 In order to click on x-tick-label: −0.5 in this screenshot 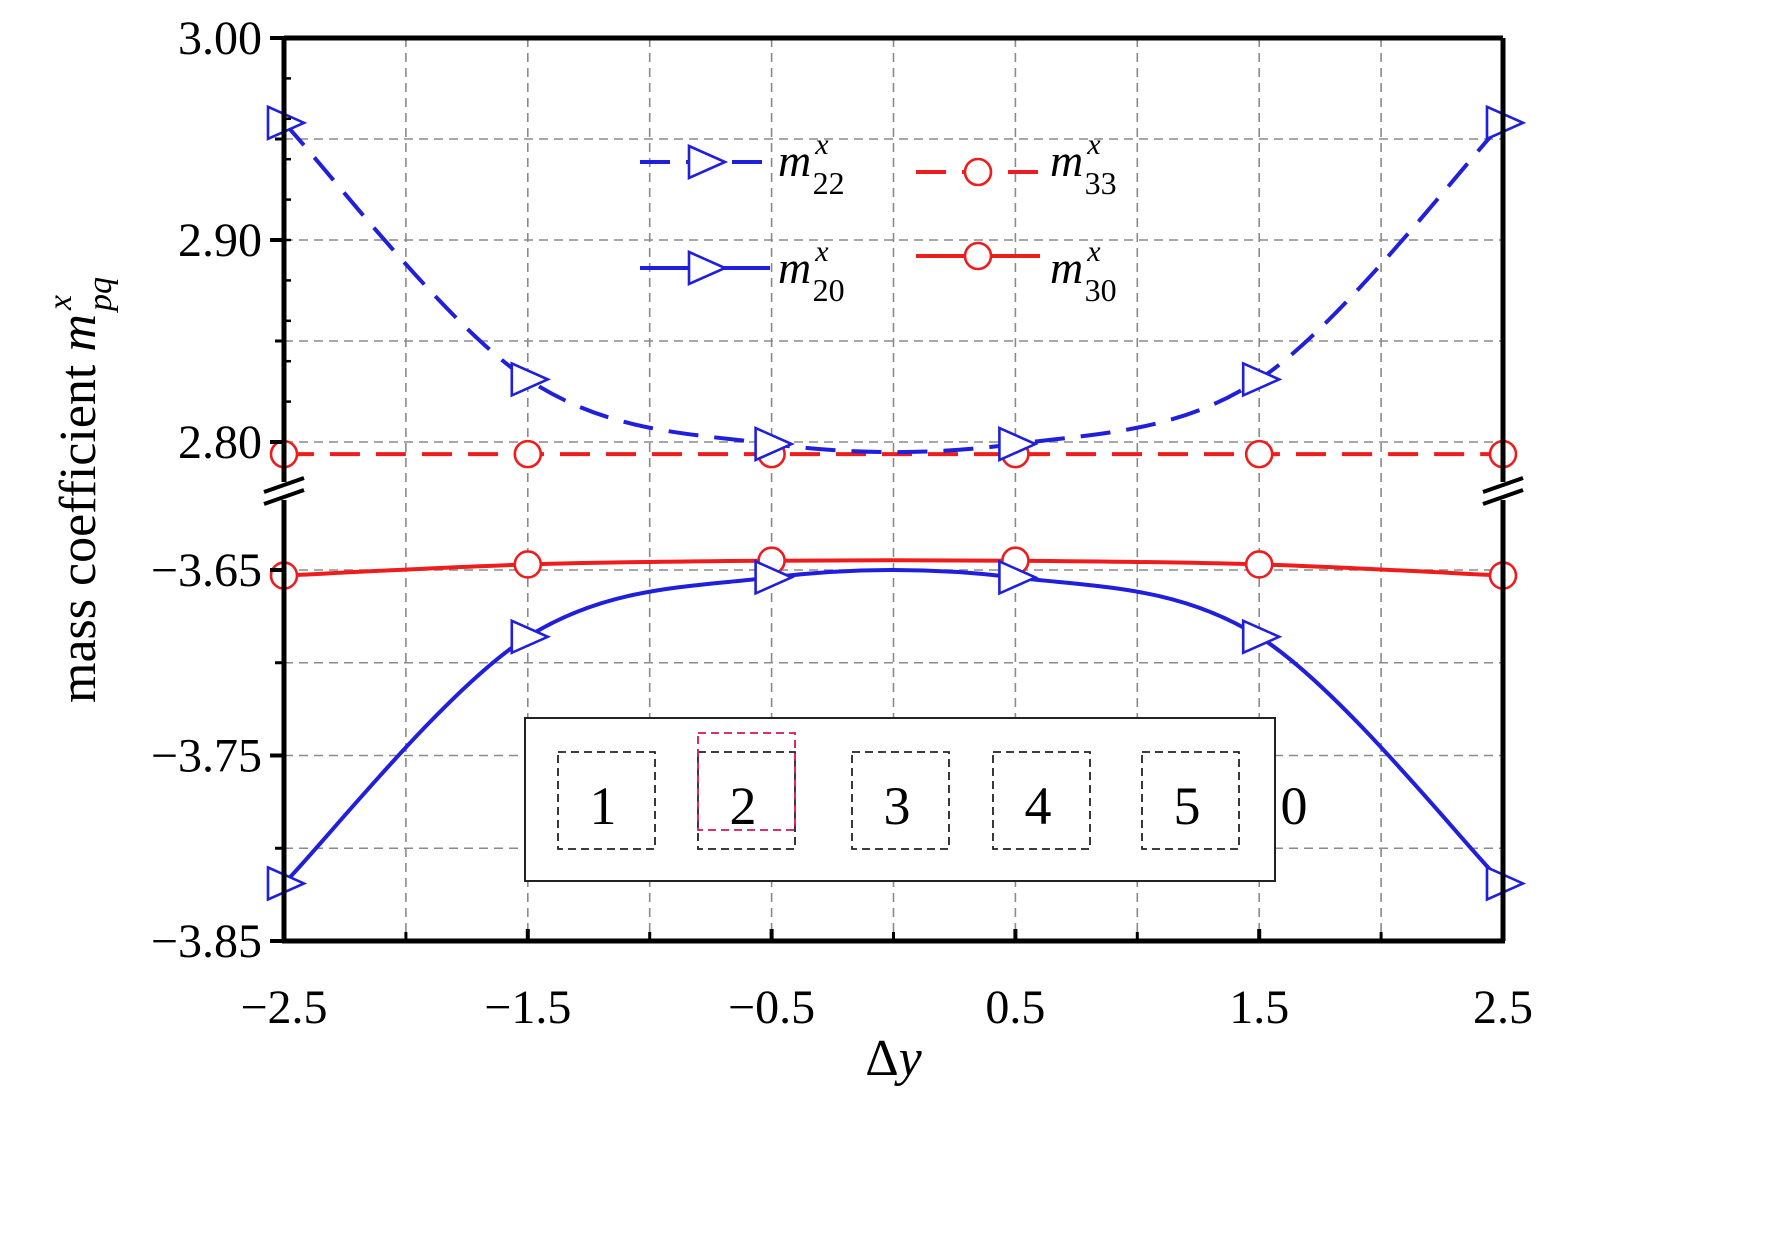, I will do `click(771, 1007)`.